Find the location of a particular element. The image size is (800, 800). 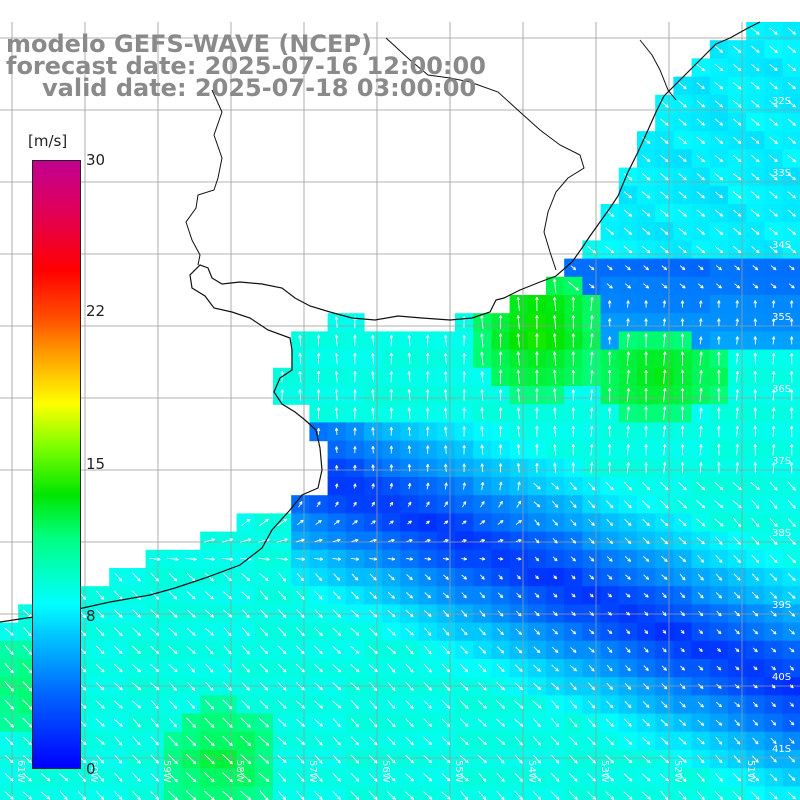

latitude-label: 32S is located at coordinates (781, 101).